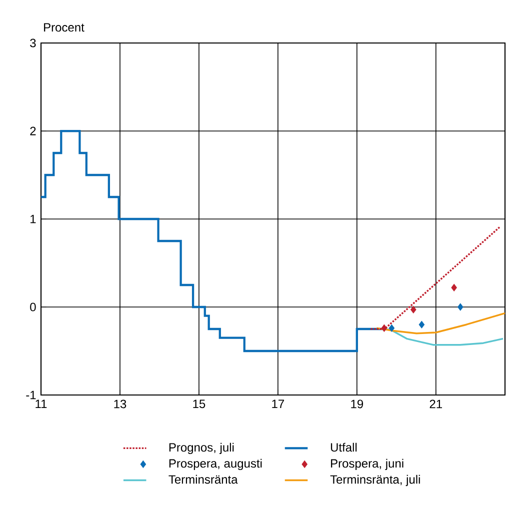 The width and height of the screenshot is (507, 520). What do you see at coordinates (201, 448) in the screenshot?
I see `legend-label: Prognos, juli` at bounding box center [201, 448].